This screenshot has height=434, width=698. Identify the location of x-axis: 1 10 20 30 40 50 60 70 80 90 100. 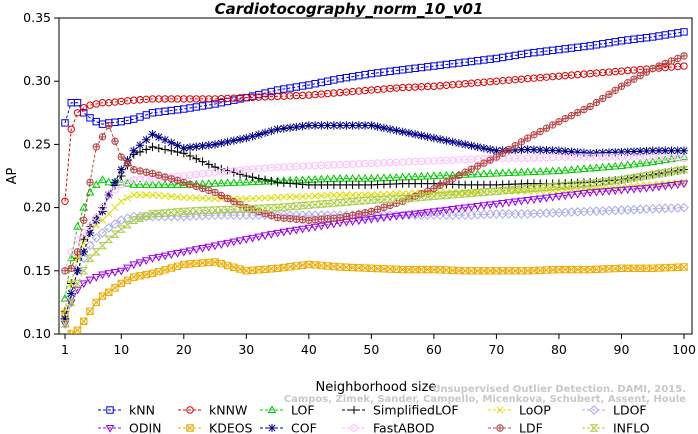
(378, 345).